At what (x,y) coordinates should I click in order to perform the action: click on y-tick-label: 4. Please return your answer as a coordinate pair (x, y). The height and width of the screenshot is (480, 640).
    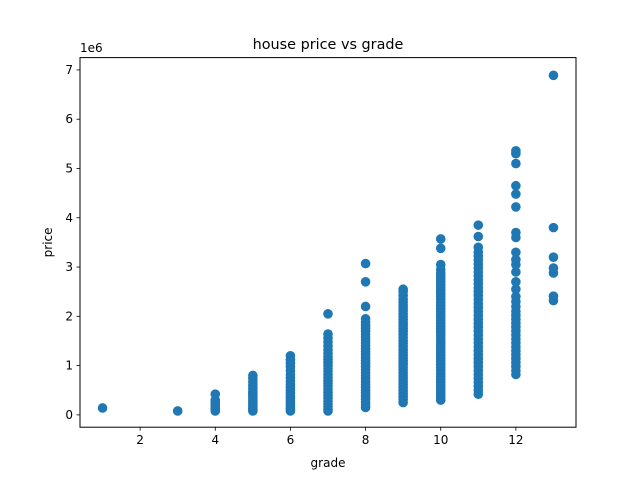
    Looking at the image, I should click on (69, 218).